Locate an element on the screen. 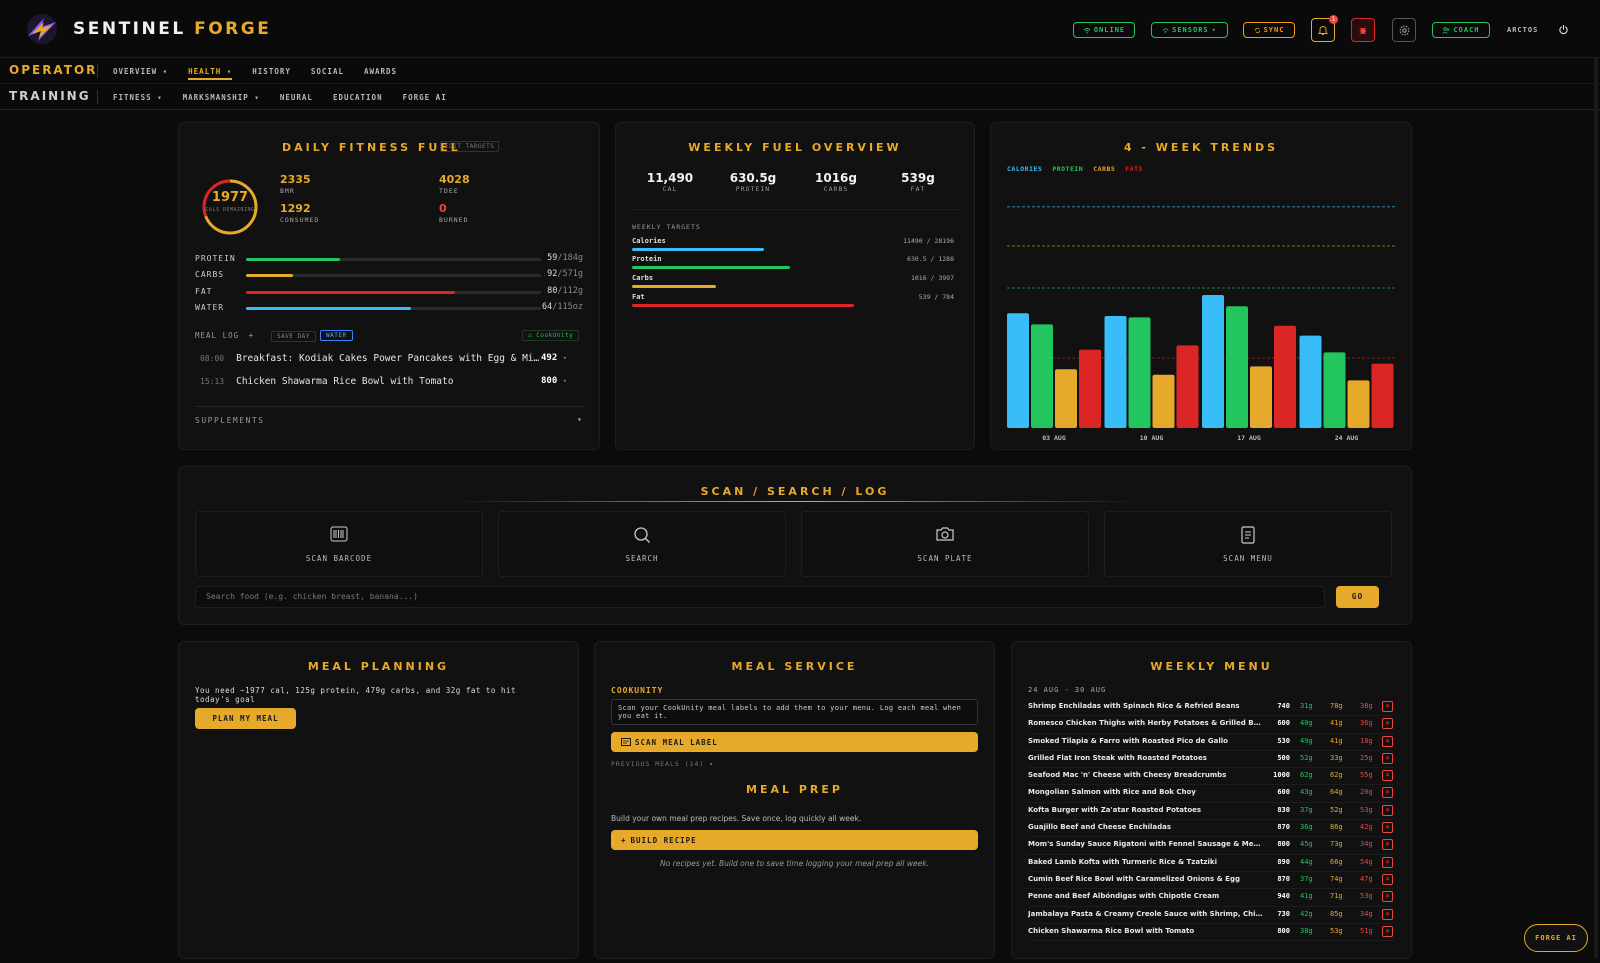  sync-button: SYNC is located at coordinates (1269, 30).